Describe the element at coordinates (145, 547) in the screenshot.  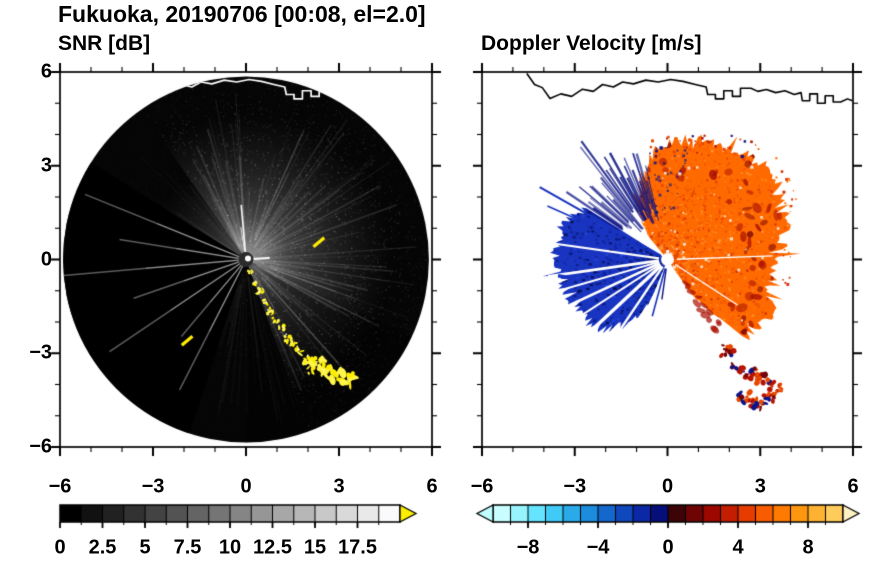
I see `snr-colorbar-tick-label: 5` at that location.